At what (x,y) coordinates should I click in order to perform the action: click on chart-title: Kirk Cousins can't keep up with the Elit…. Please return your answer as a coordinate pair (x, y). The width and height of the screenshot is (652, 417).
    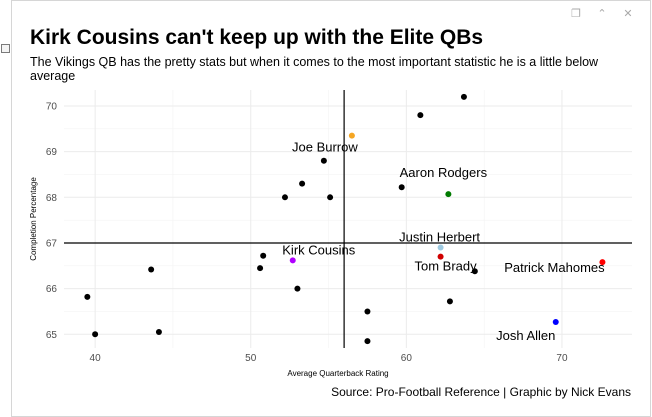
    Looking at the image, I should click on (257, 37).